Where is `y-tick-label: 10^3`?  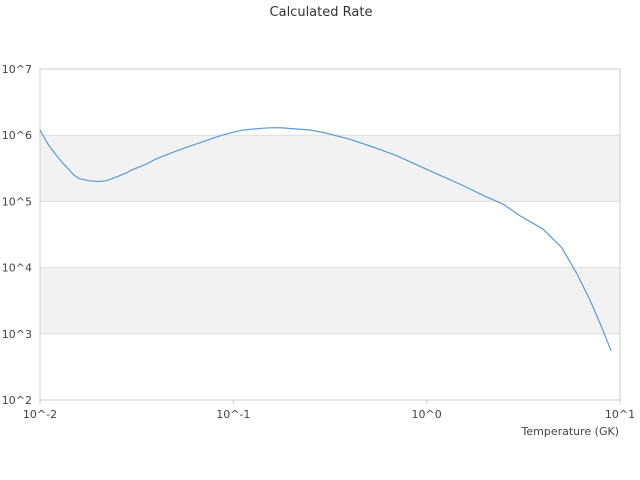
y-tick-label: 10^3 is located at coordinates (17, 334).